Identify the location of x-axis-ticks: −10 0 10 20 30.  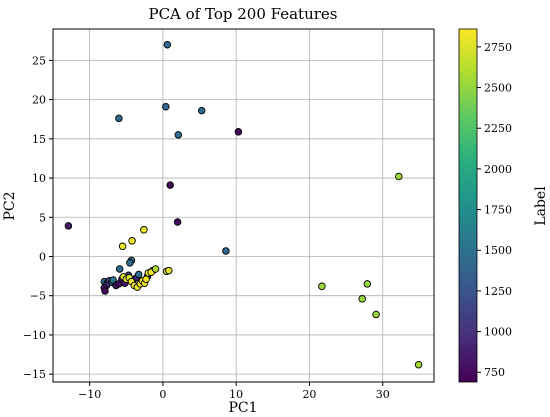
(234, 391).